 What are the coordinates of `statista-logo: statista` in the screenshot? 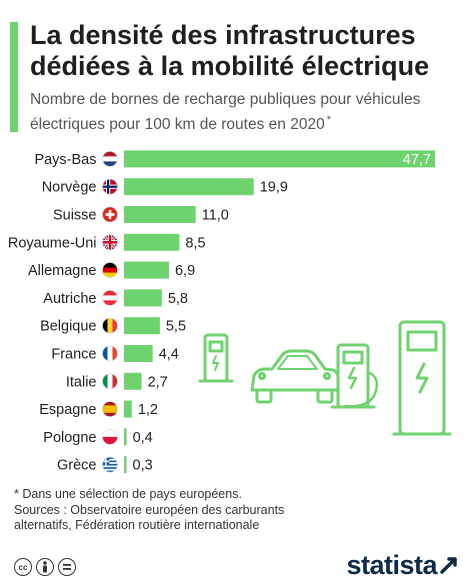 It's located at (403, 565).